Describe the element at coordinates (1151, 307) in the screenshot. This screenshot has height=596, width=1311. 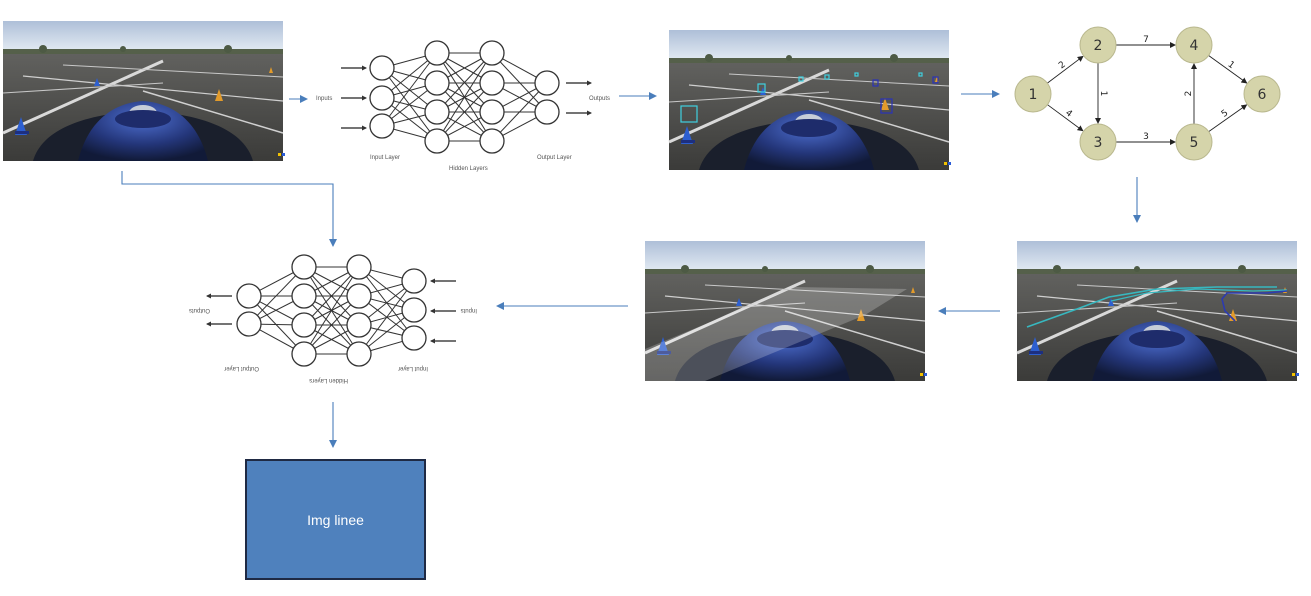
I see `left-boundary-path` at that location.